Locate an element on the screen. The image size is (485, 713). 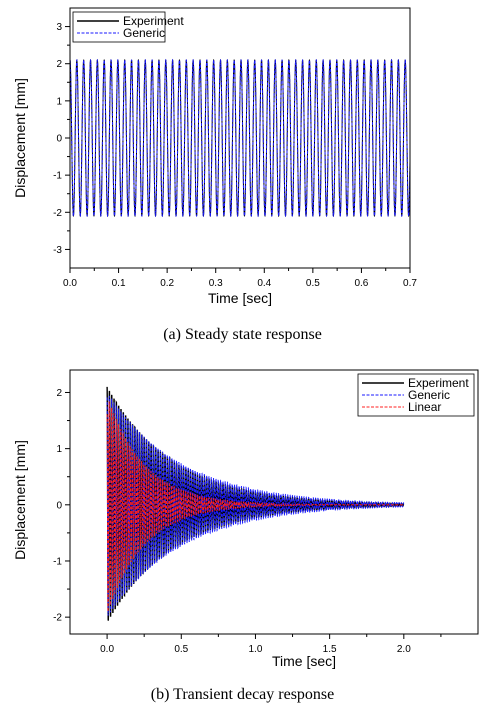
steady-state-ytick-label: -3 is located at coordinates (57, 250).